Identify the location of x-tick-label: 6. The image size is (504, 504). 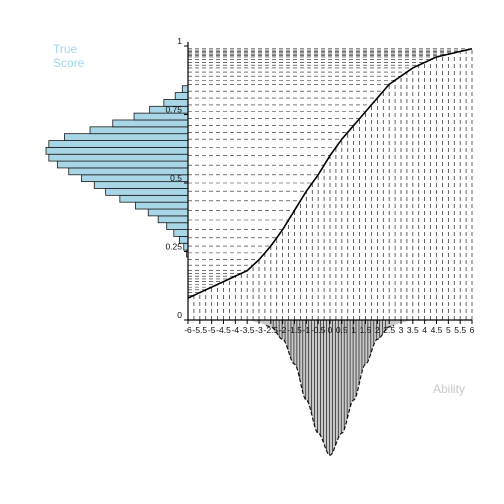
(472, 330).